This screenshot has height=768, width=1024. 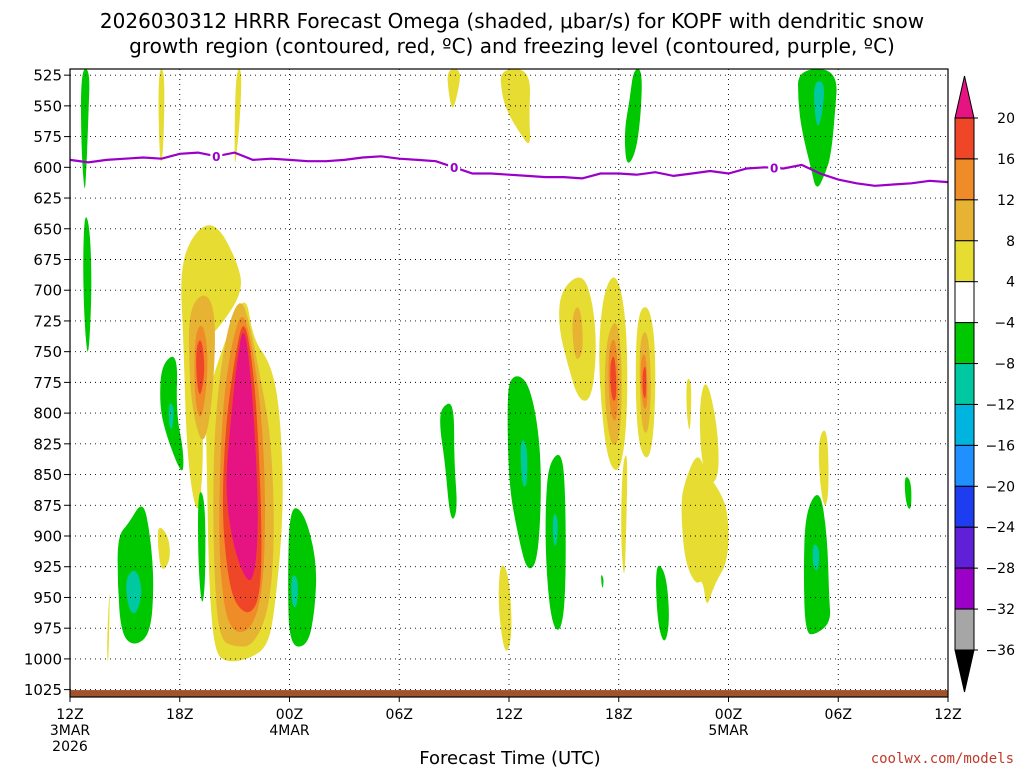 I want to click on colorbar-label: −12, so click(x=1000, y=405).